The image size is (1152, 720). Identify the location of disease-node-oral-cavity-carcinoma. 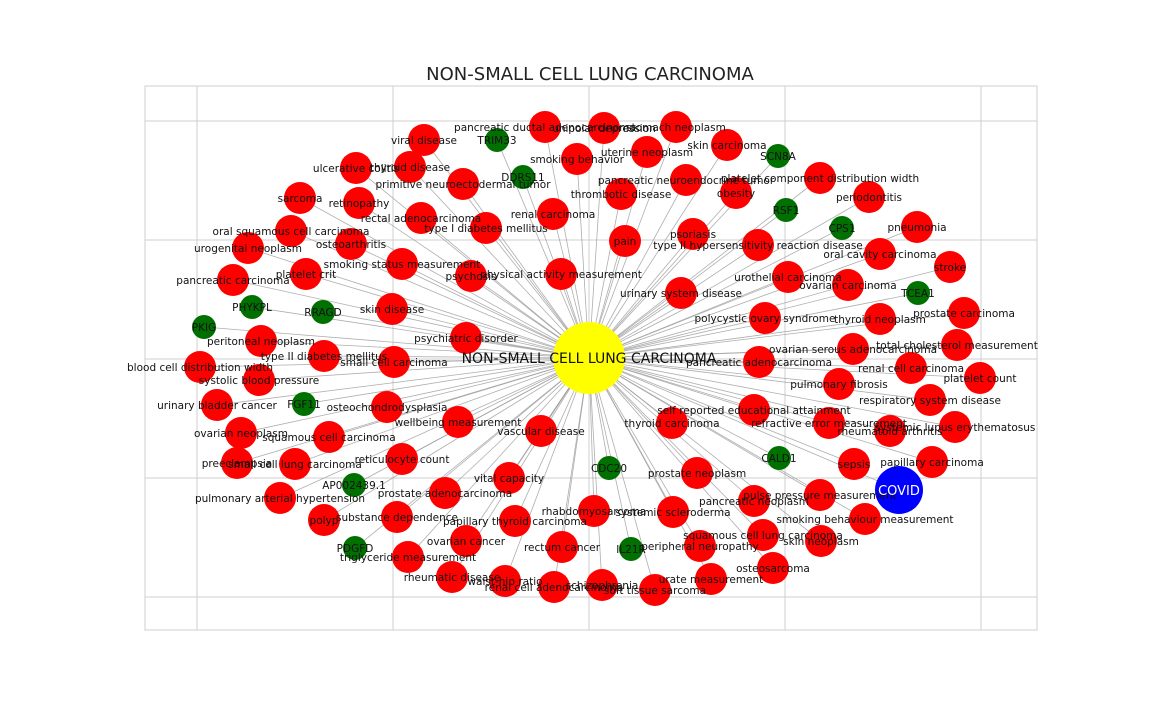
(880, 254).